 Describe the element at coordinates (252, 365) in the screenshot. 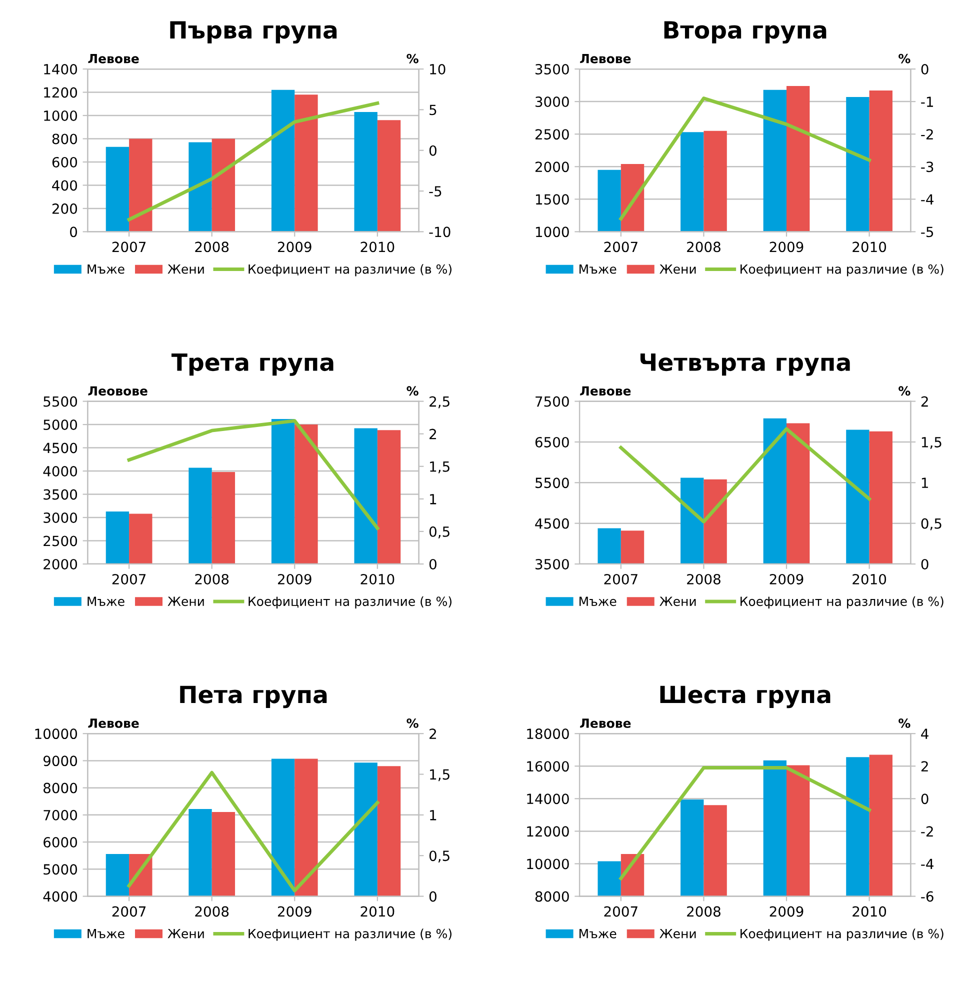

I see `chart-title: Трета група` at that location.